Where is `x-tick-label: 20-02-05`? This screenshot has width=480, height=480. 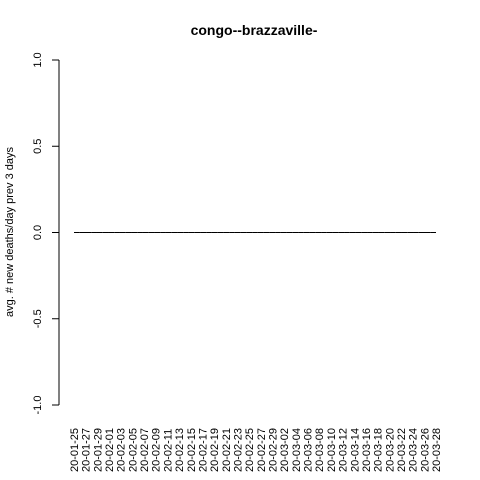 x-tick-label: 20-02-05 is located at coordinates (133, 450).